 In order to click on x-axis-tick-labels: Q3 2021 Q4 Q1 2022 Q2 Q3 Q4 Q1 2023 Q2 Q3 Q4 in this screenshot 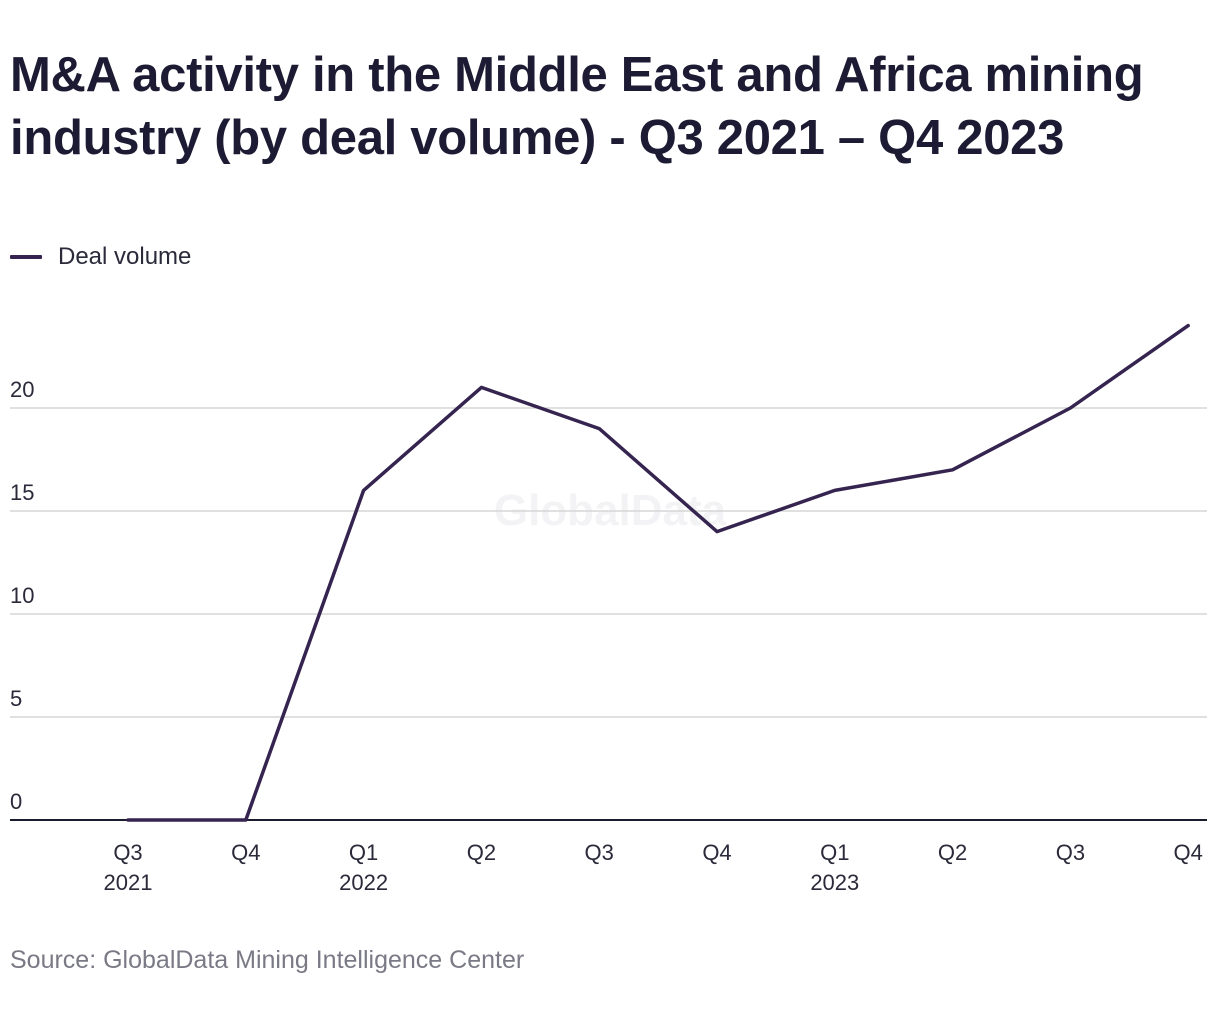, I will do `click(653, 867)`.